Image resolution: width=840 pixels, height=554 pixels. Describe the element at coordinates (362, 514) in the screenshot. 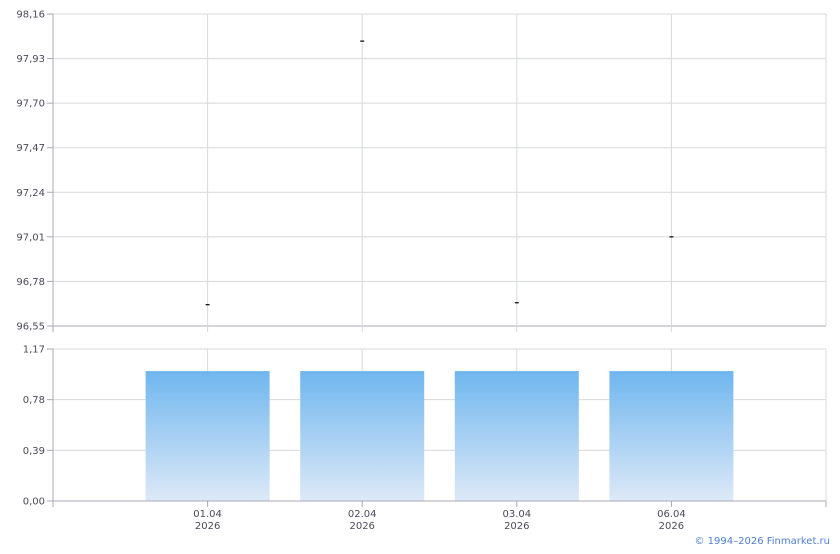

I see `x-tick-label-date: 02.04` at that location.